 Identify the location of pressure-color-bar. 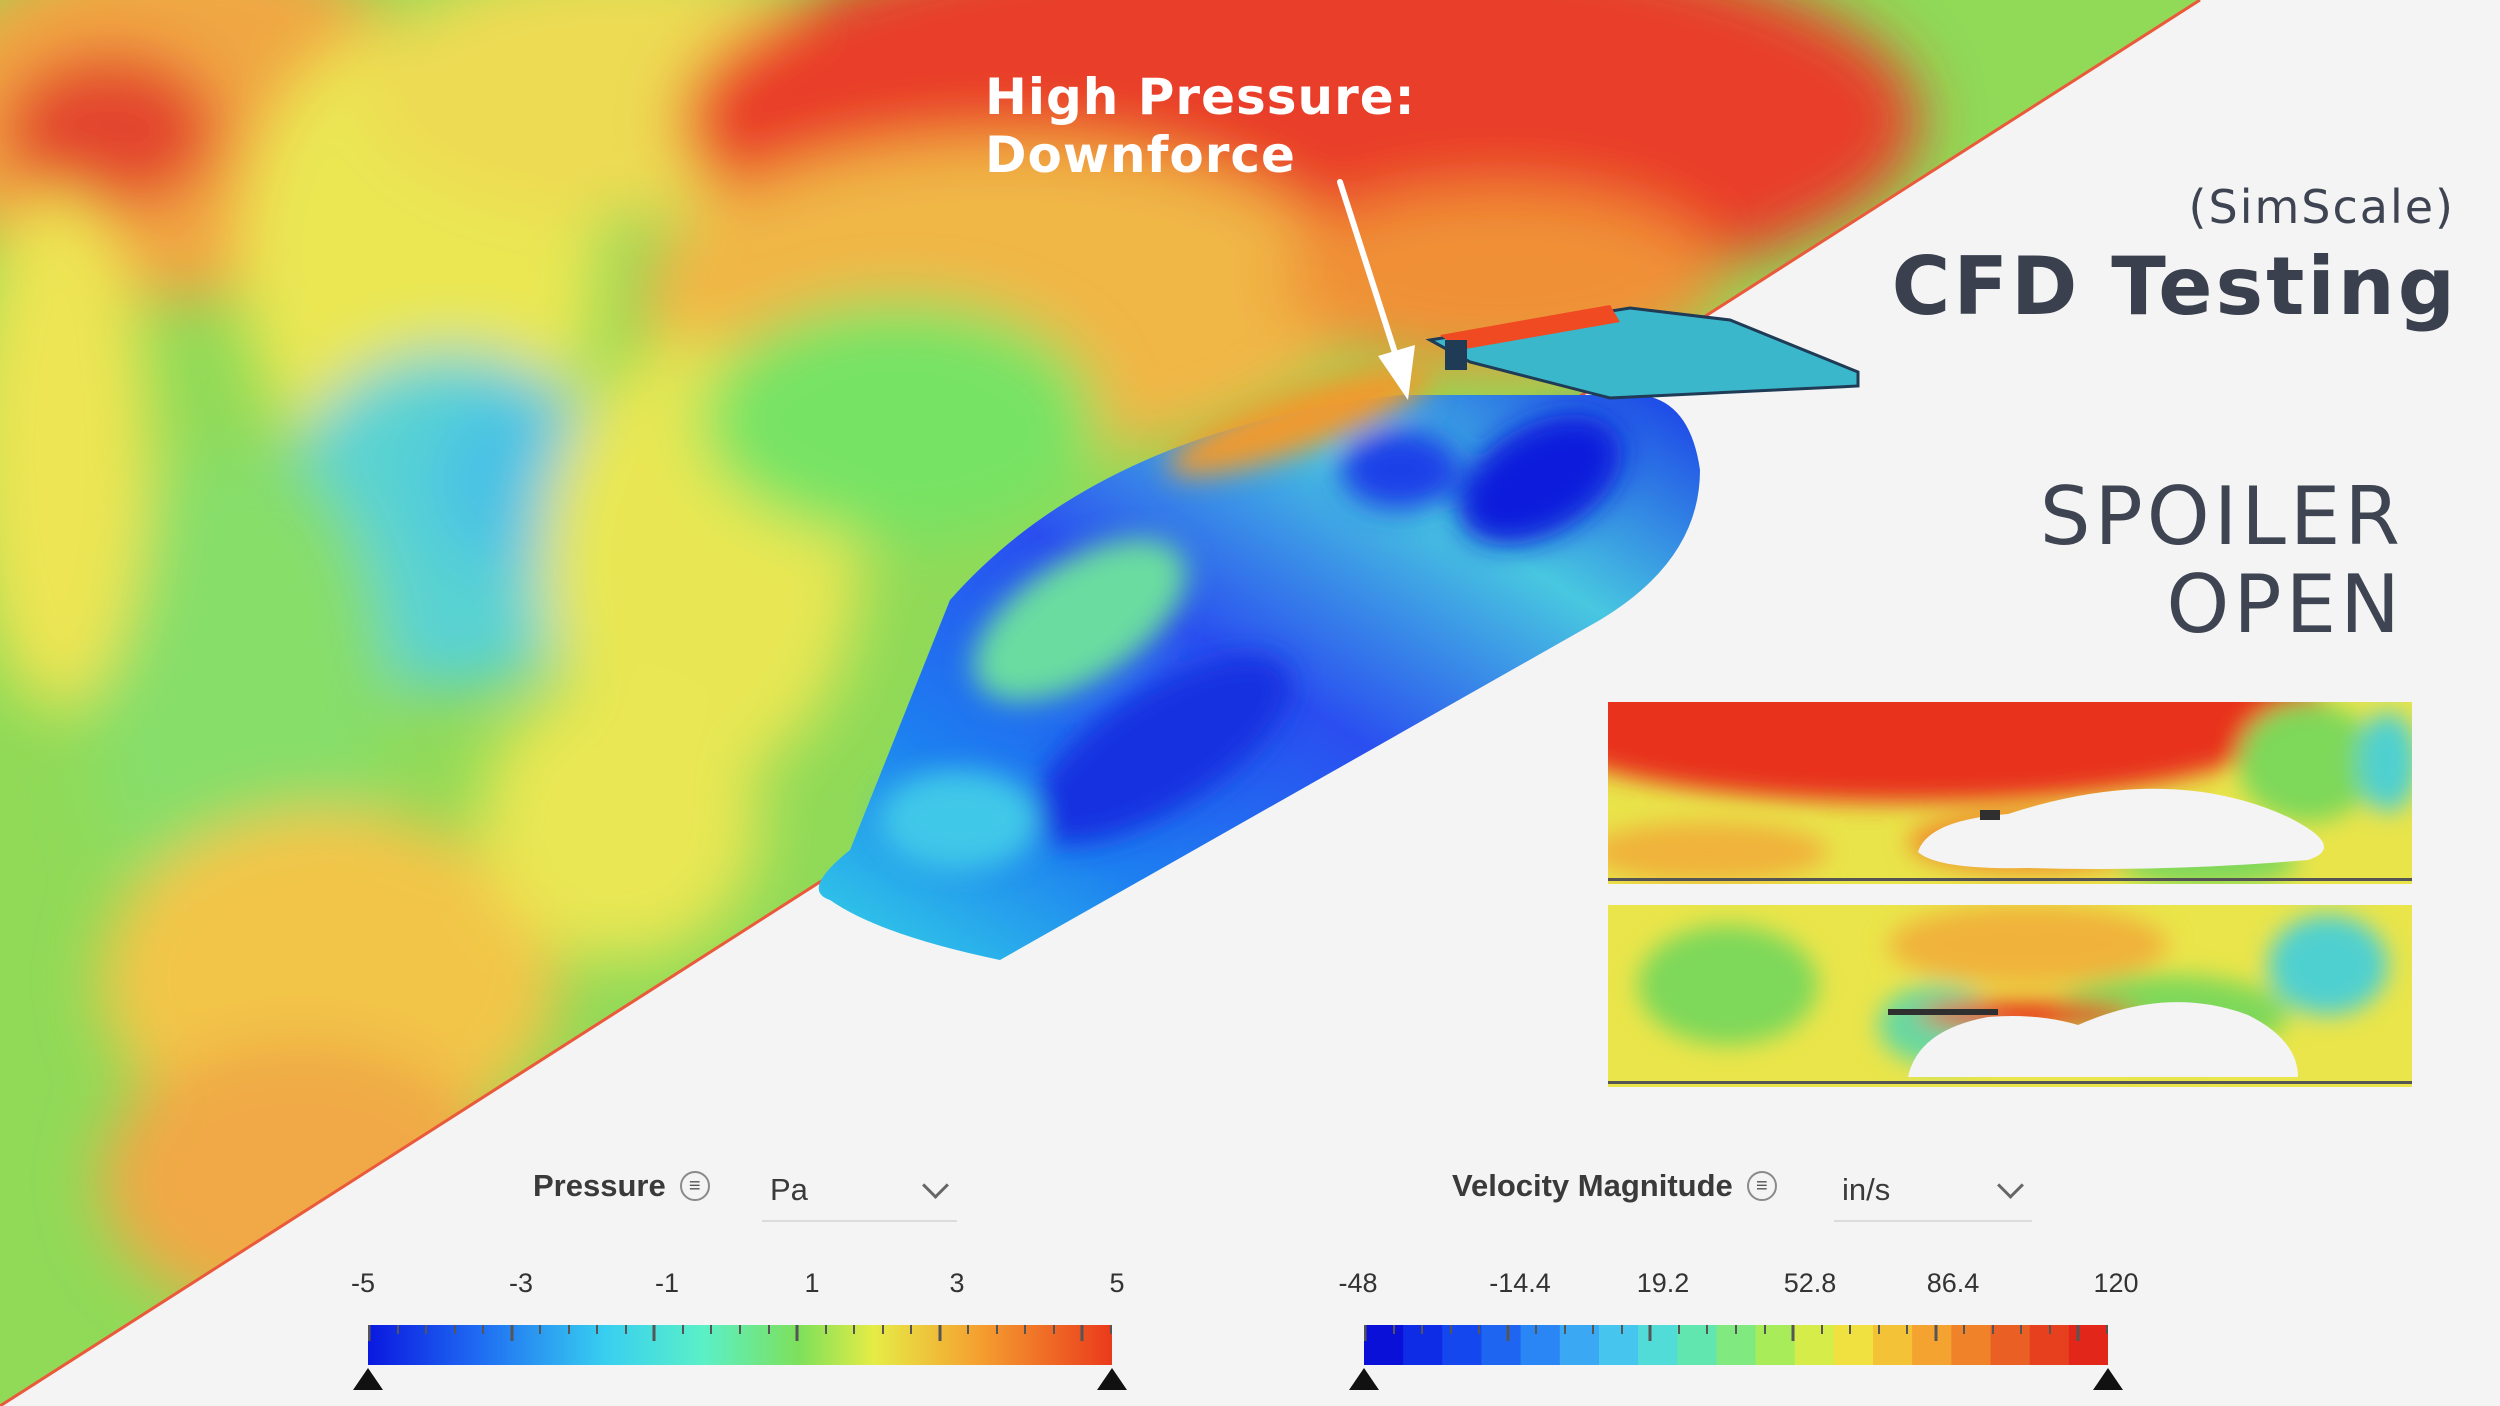
(740, 1345).